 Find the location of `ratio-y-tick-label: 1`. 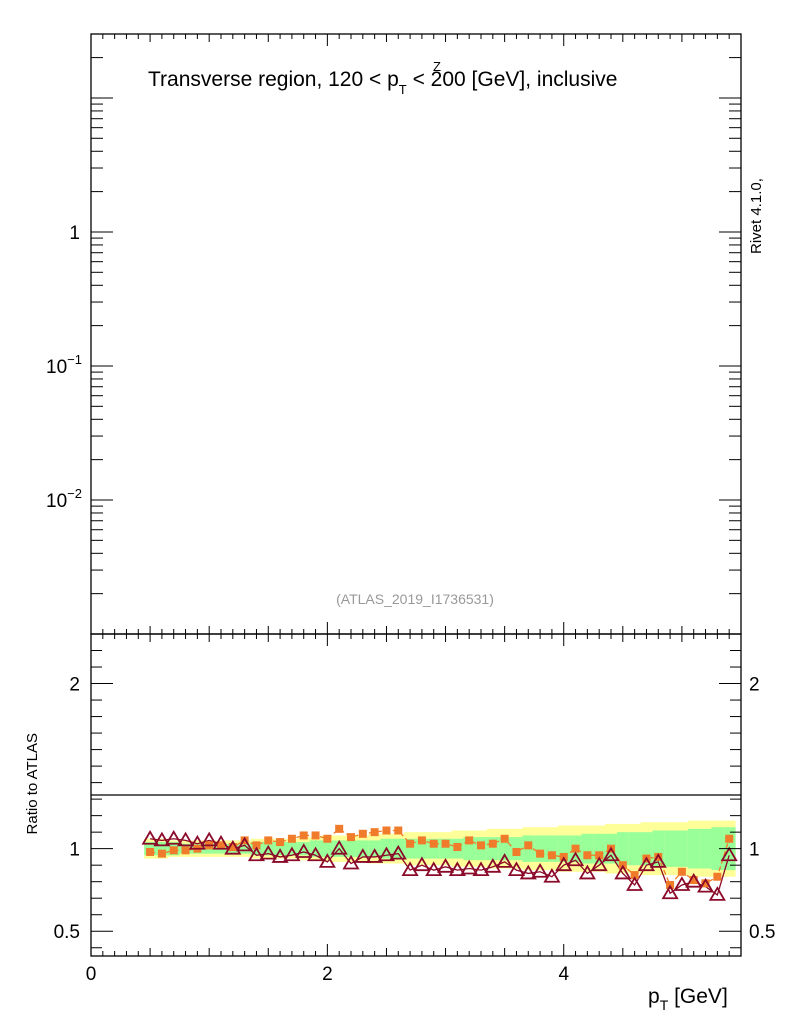

ratio-y-tick-label: 1 is located at coordinates (74, 850).